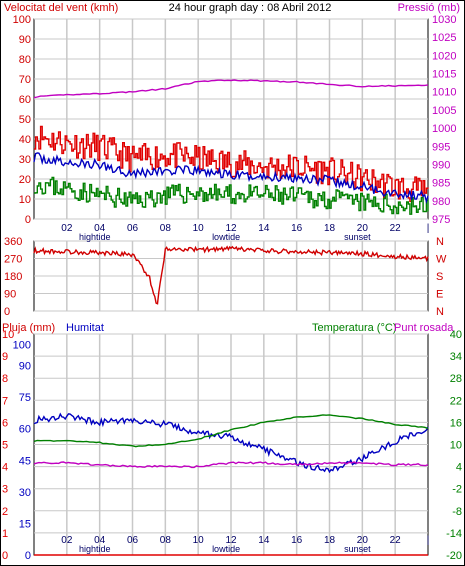 The image size is (465, 566). What do you see at coordinates (231, 195) in the screenshot?
I see `wind-low-line` at bounding box center [231, 195].